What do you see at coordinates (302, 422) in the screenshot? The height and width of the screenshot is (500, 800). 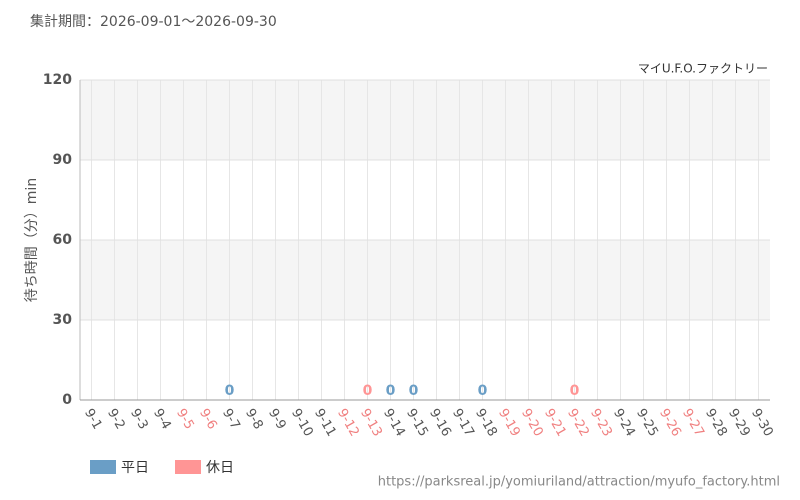 I see `x-tick-label: 9-10` at bounding box center [302, 422].